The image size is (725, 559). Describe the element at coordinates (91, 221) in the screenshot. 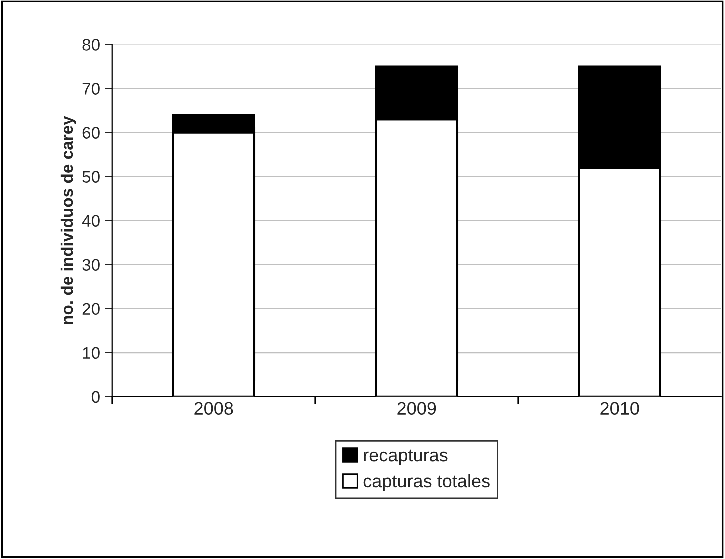

I see `y-tick-label: 40` at that location.